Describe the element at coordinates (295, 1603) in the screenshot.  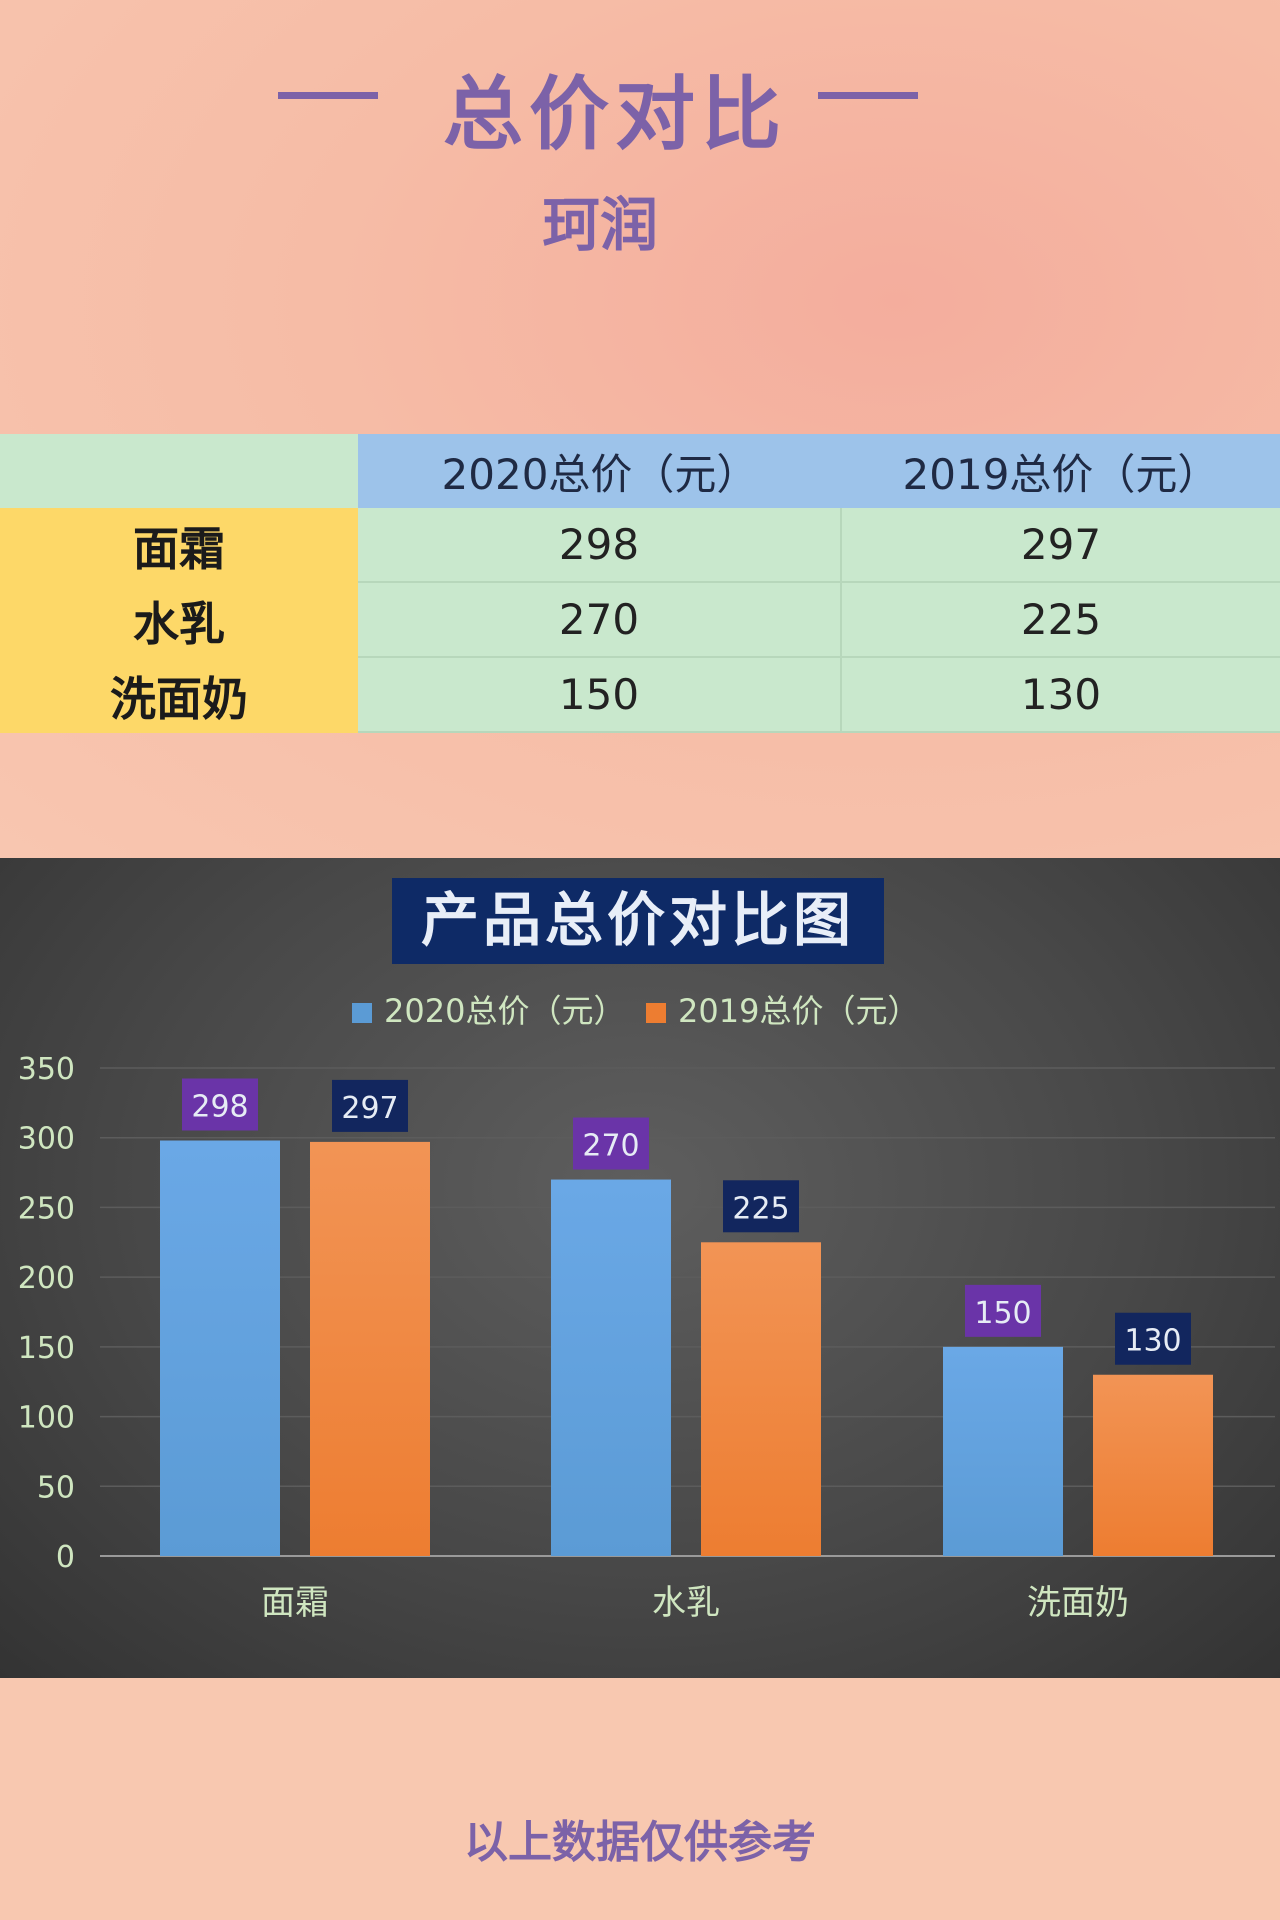
I see `x-tick-label: 面霜` at that location.